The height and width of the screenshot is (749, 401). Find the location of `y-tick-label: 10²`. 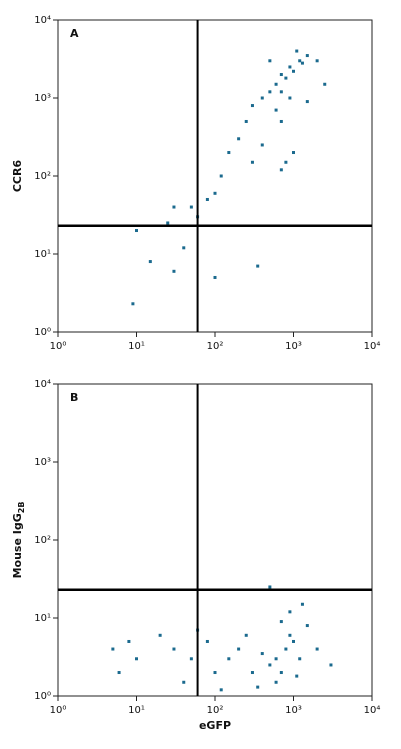

y-tick-label: 10² is located at coordinates (42, 540).